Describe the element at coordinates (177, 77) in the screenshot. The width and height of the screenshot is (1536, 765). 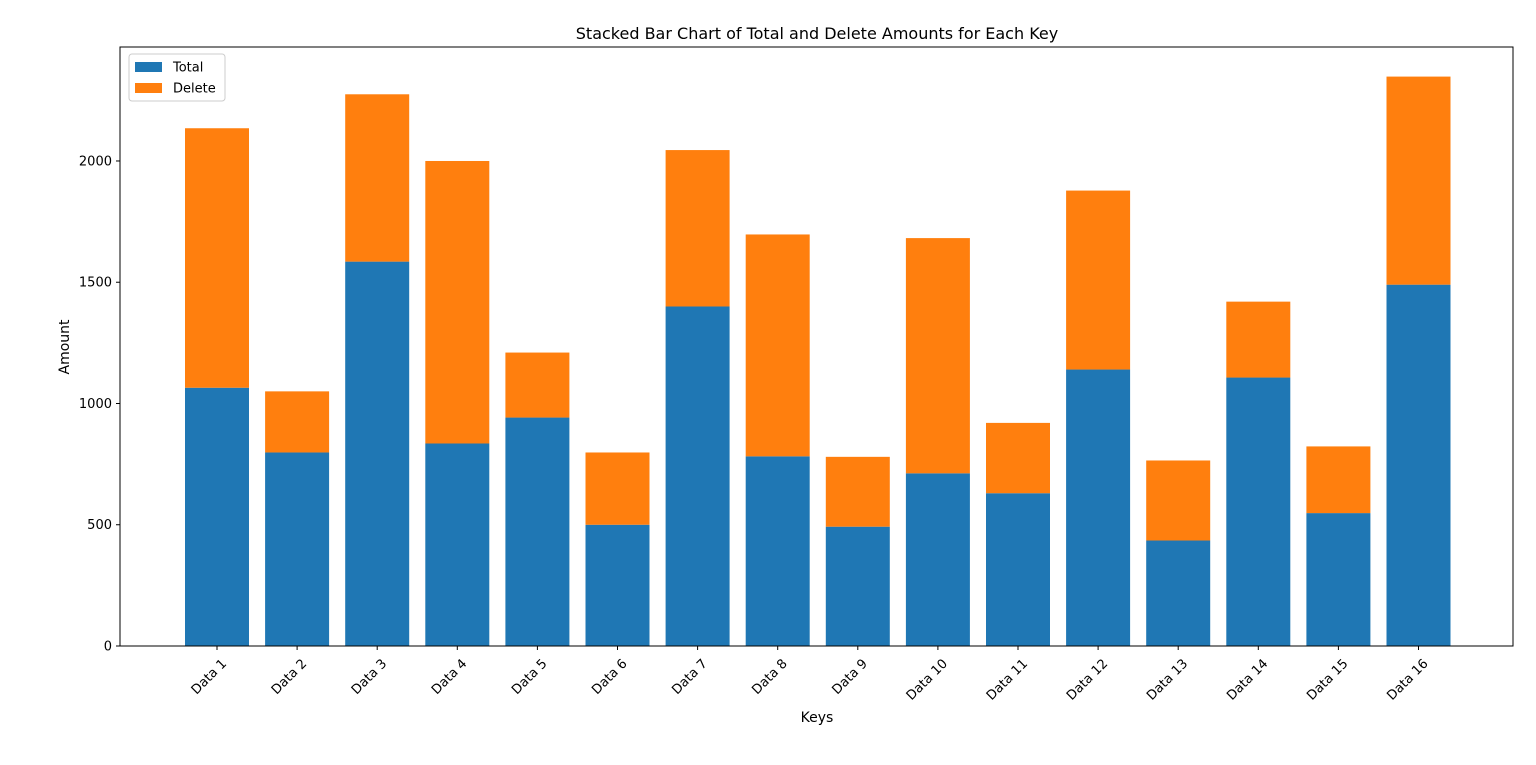
I see `legend: Total Delete` at that location.